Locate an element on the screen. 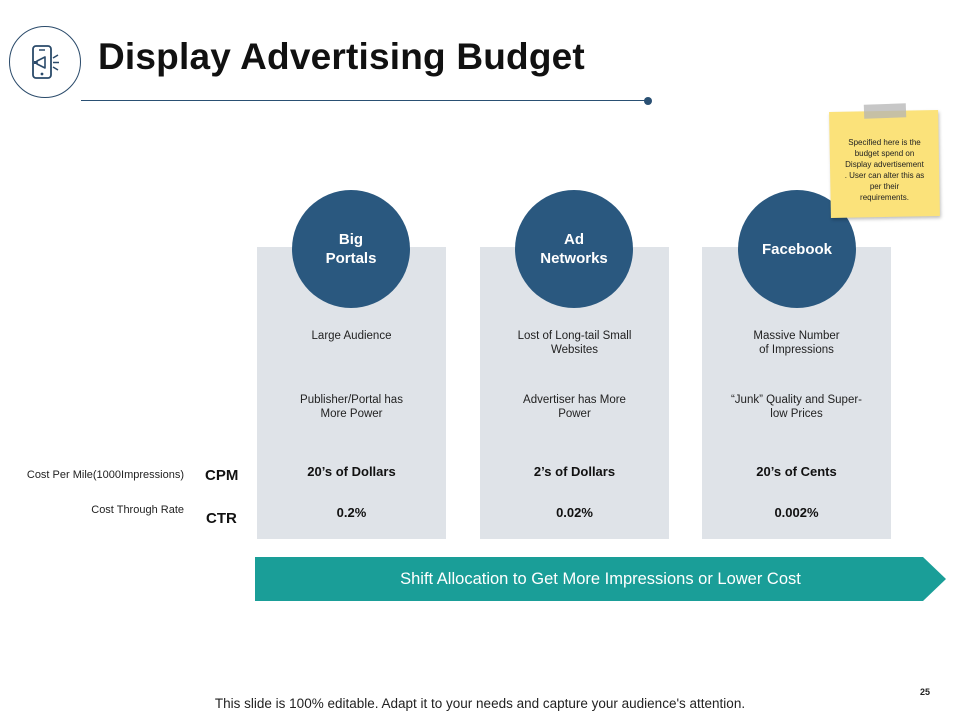  audience-text-ad-networks: Lost of Long-tail Small Websites is located at coordinates (574, 343).